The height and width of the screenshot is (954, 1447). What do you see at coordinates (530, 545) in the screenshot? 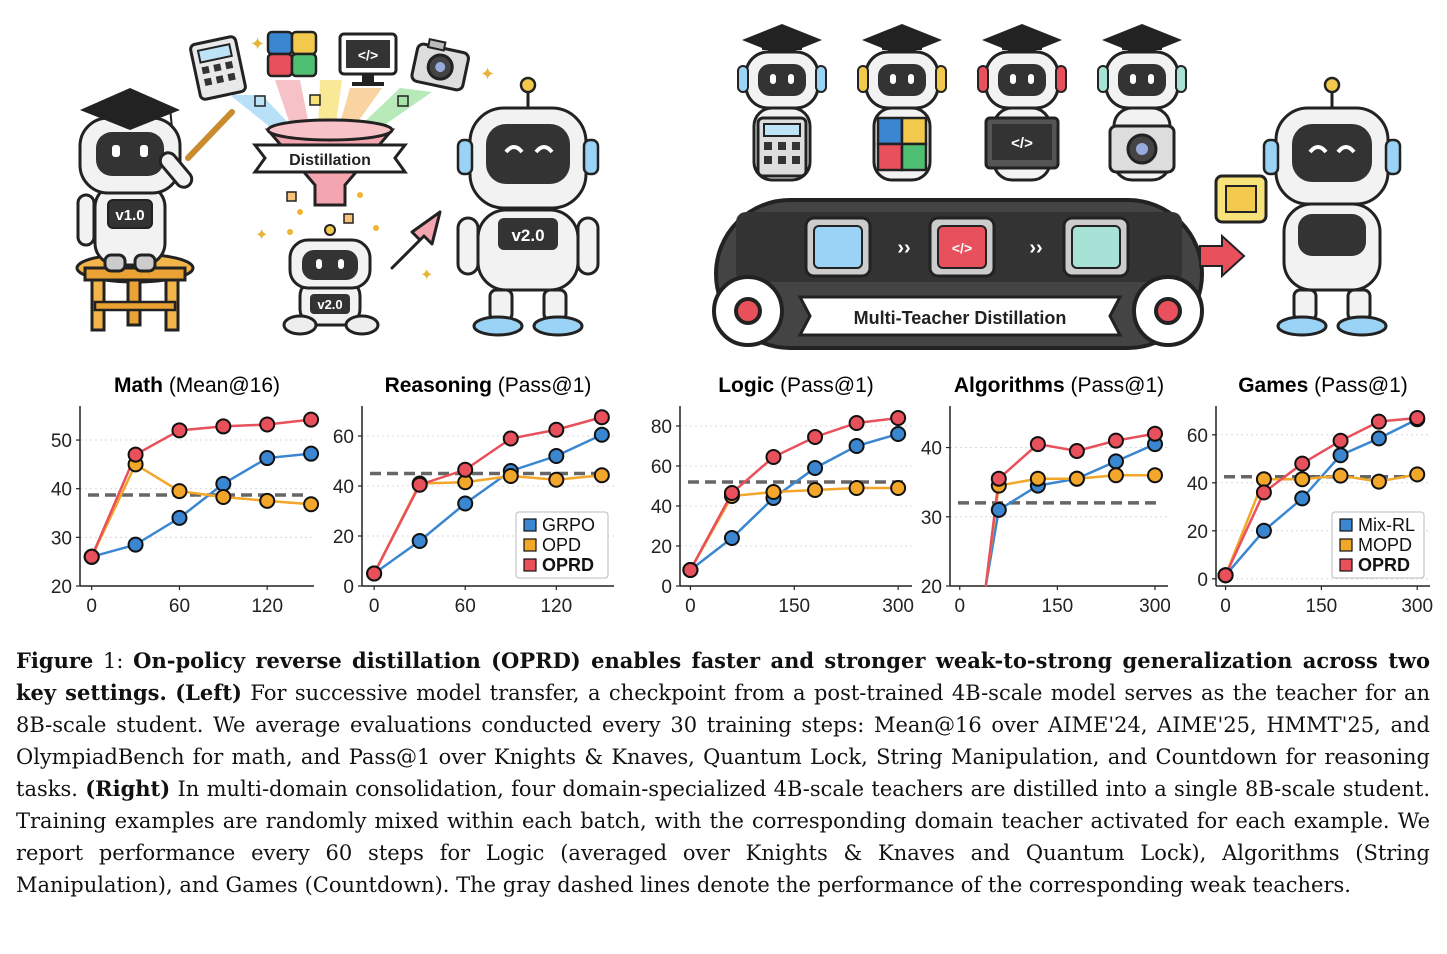
I see `legend-swatch-opd` at bounding box center [530, 545].